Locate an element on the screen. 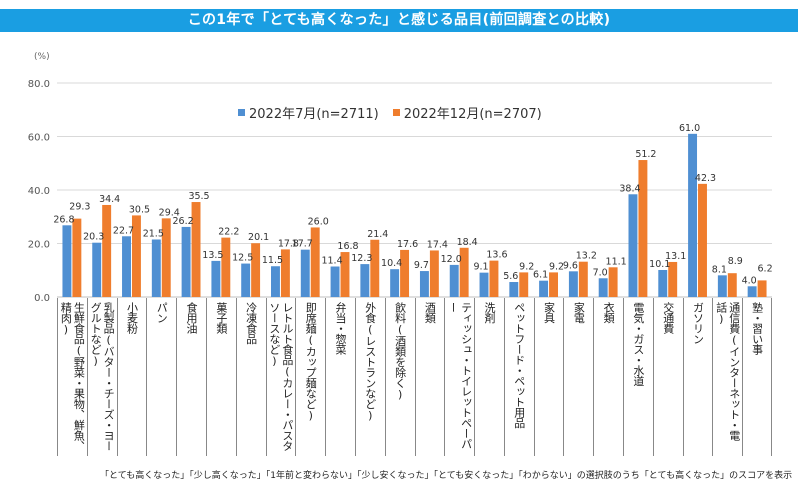 The image size is (798, 499). category-label-wrap: 乳製品(バター・チーズ・ヨーグルトなど) is located at coordinates (102, 377).